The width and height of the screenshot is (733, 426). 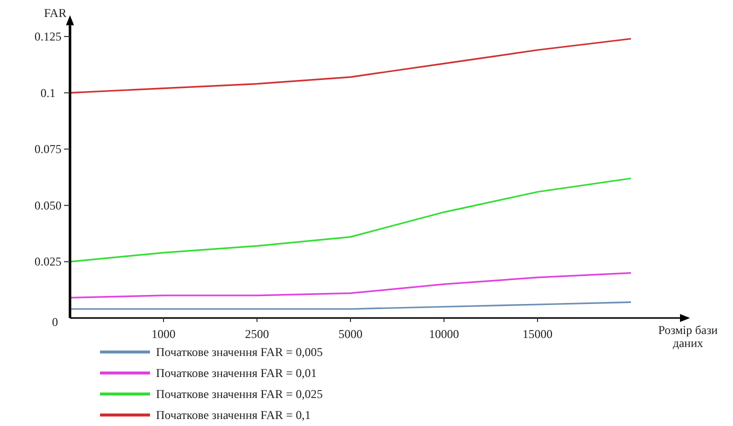 What do you see at coordinates (48, 261) in the screenshot?
I see `y-tick-label: 0.025` at bounding box center [48, 261].